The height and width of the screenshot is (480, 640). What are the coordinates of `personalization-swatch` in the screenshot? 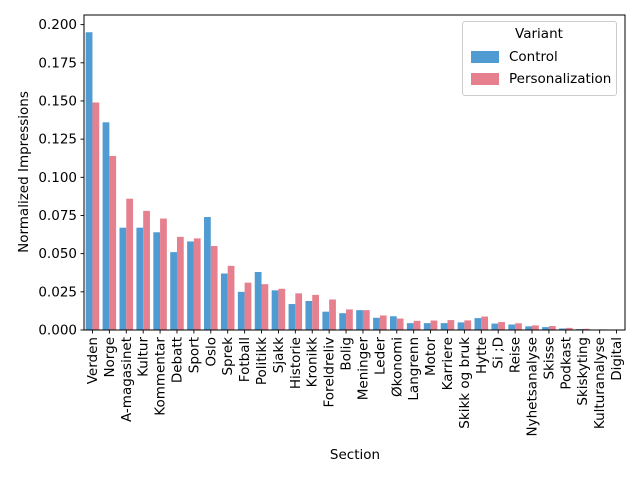 It's located at (485, 79).